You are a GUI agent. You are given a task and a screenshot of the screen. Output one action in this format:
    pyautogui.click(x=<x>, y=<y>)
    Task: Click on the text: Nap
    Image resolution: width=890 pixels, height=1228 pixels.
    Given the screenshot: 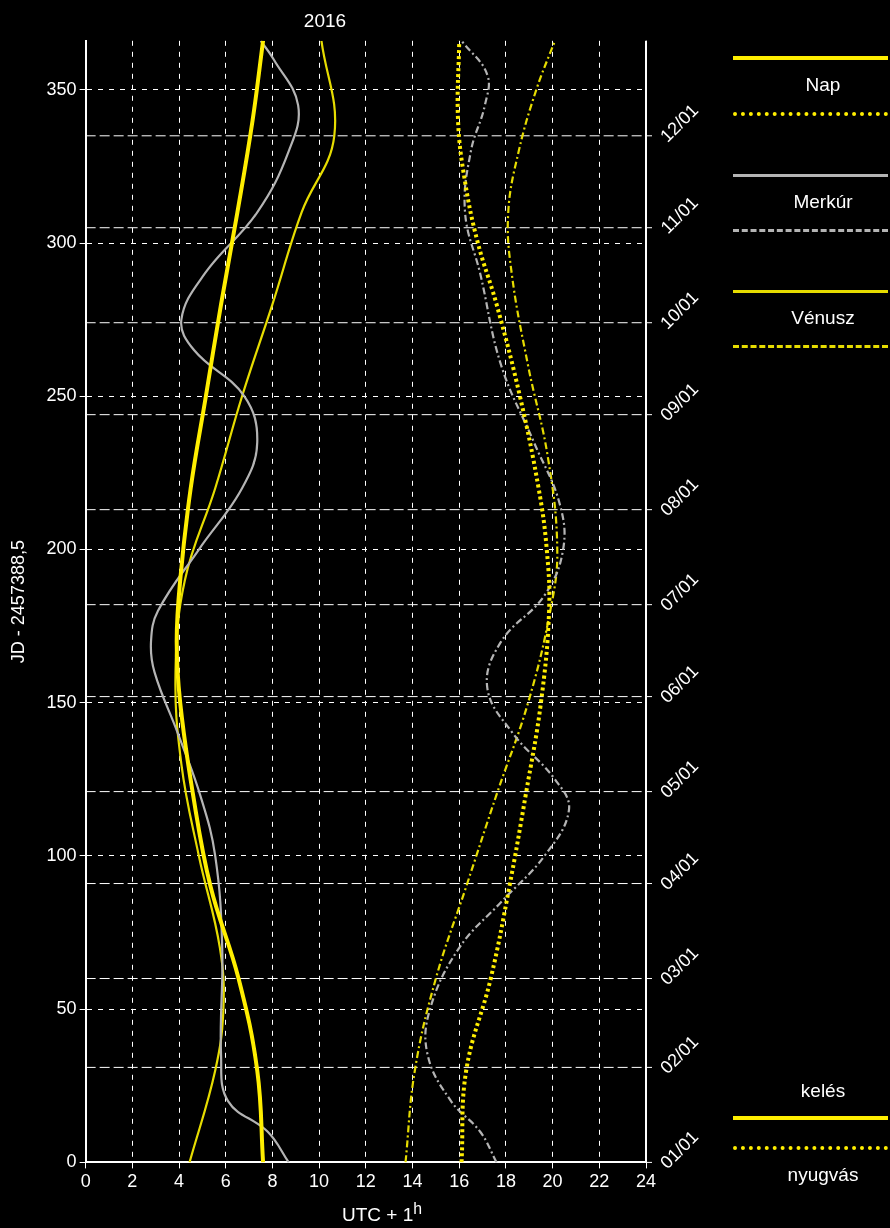 What is the action you would take?
    pyautogui.click(x=823, y=85)
    